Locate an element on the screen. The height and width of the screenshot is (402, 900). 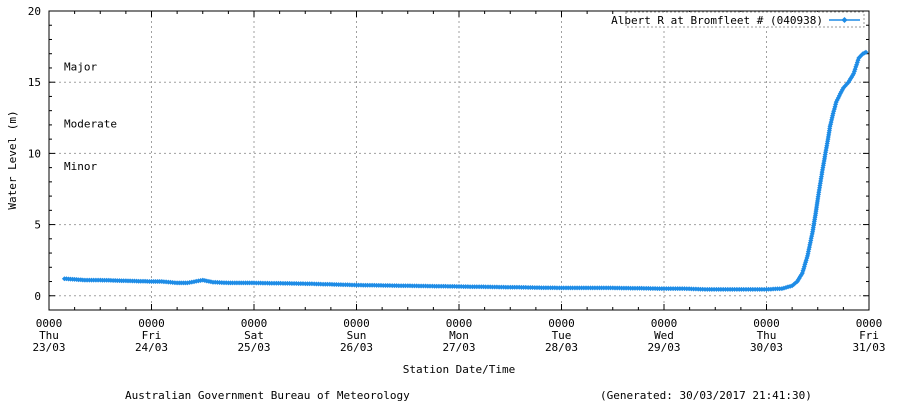
x-tick-label: Sat is located at coordinates (254, 335).